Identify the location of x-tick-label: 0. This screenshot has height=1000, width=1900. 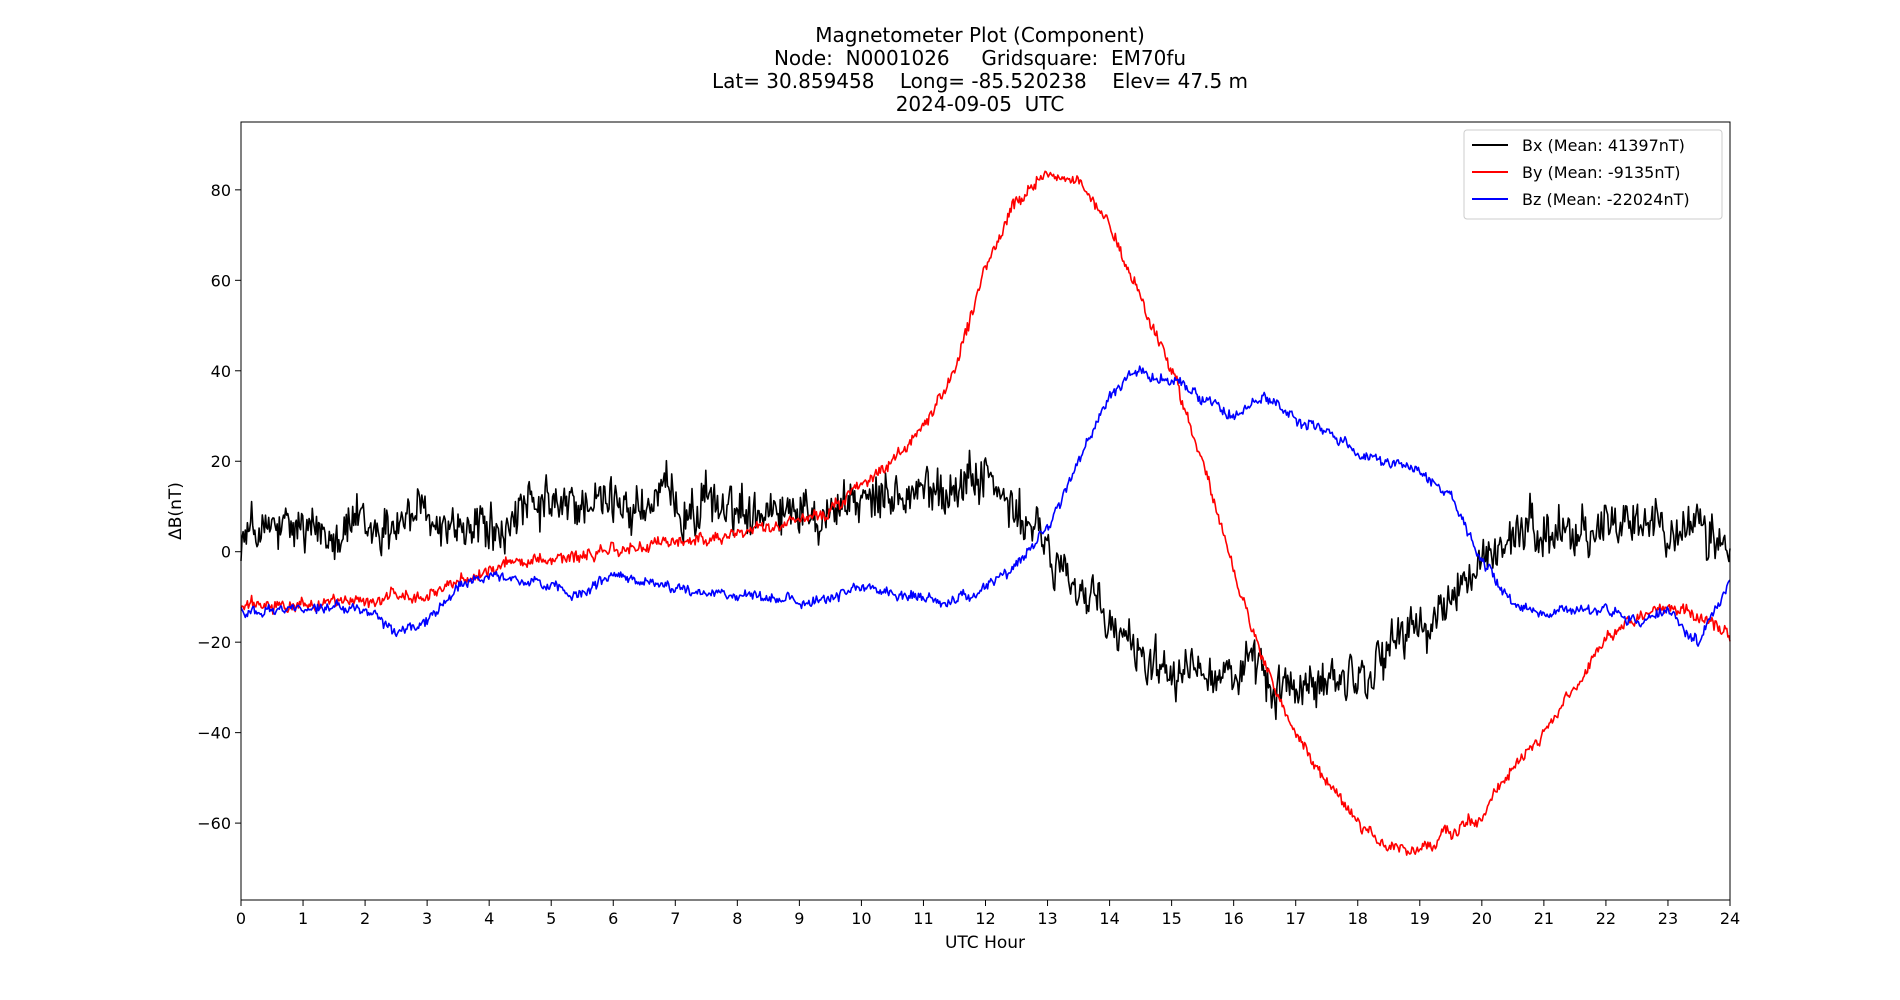
(241, 918).